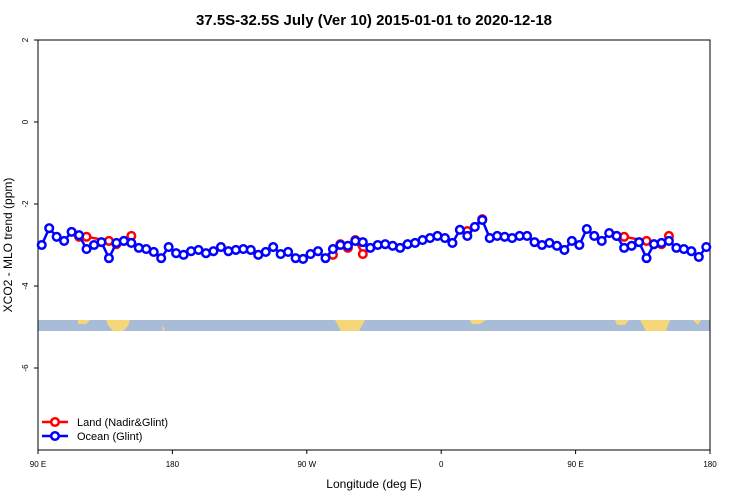 This screenshot has height=500, width=750. Describe the element at coordinates (25, 204) in the screenshot. I see `y-tick-label: -2` at that location.